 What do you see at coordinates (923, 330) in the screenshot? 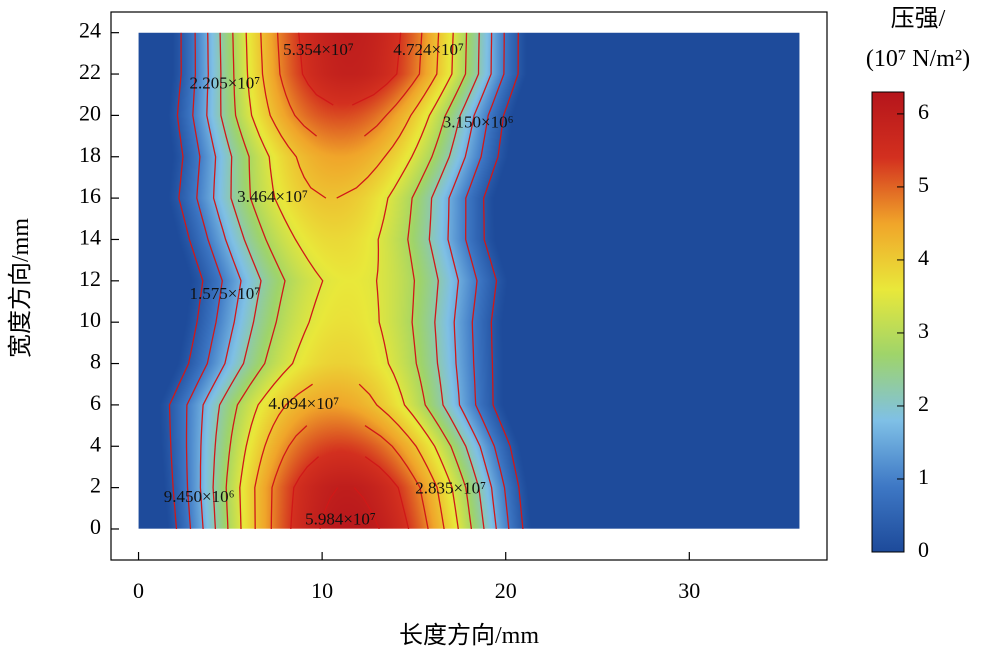
I see `colorbar-tick-label-3: 3` at bounding box center [923, 330].